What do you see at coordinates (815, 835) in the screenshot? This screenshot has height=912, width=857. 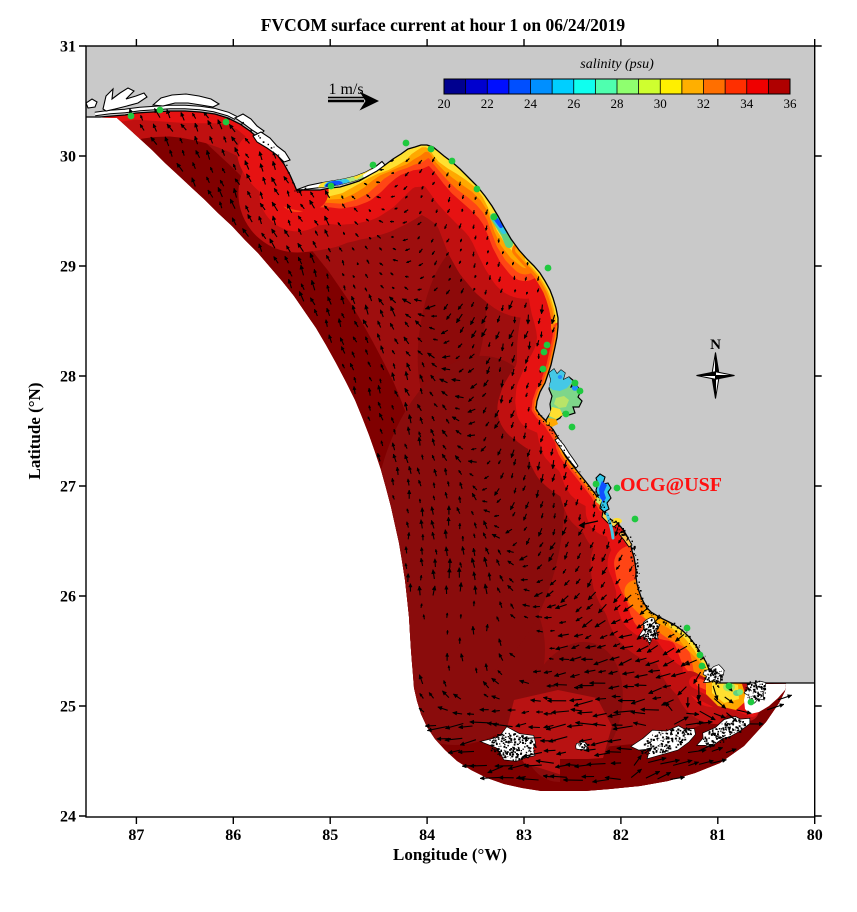 I see `svg-text: 80` at bounding box center [815, 835].